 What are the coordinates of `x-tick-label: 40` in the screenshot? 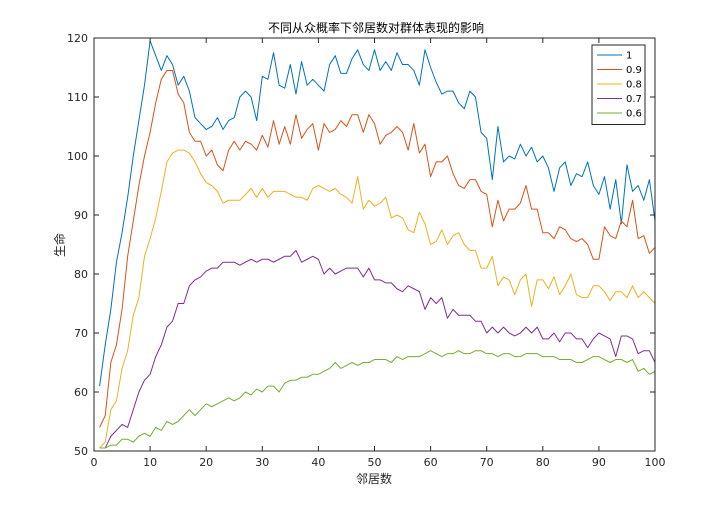 It's located at (318, 462).